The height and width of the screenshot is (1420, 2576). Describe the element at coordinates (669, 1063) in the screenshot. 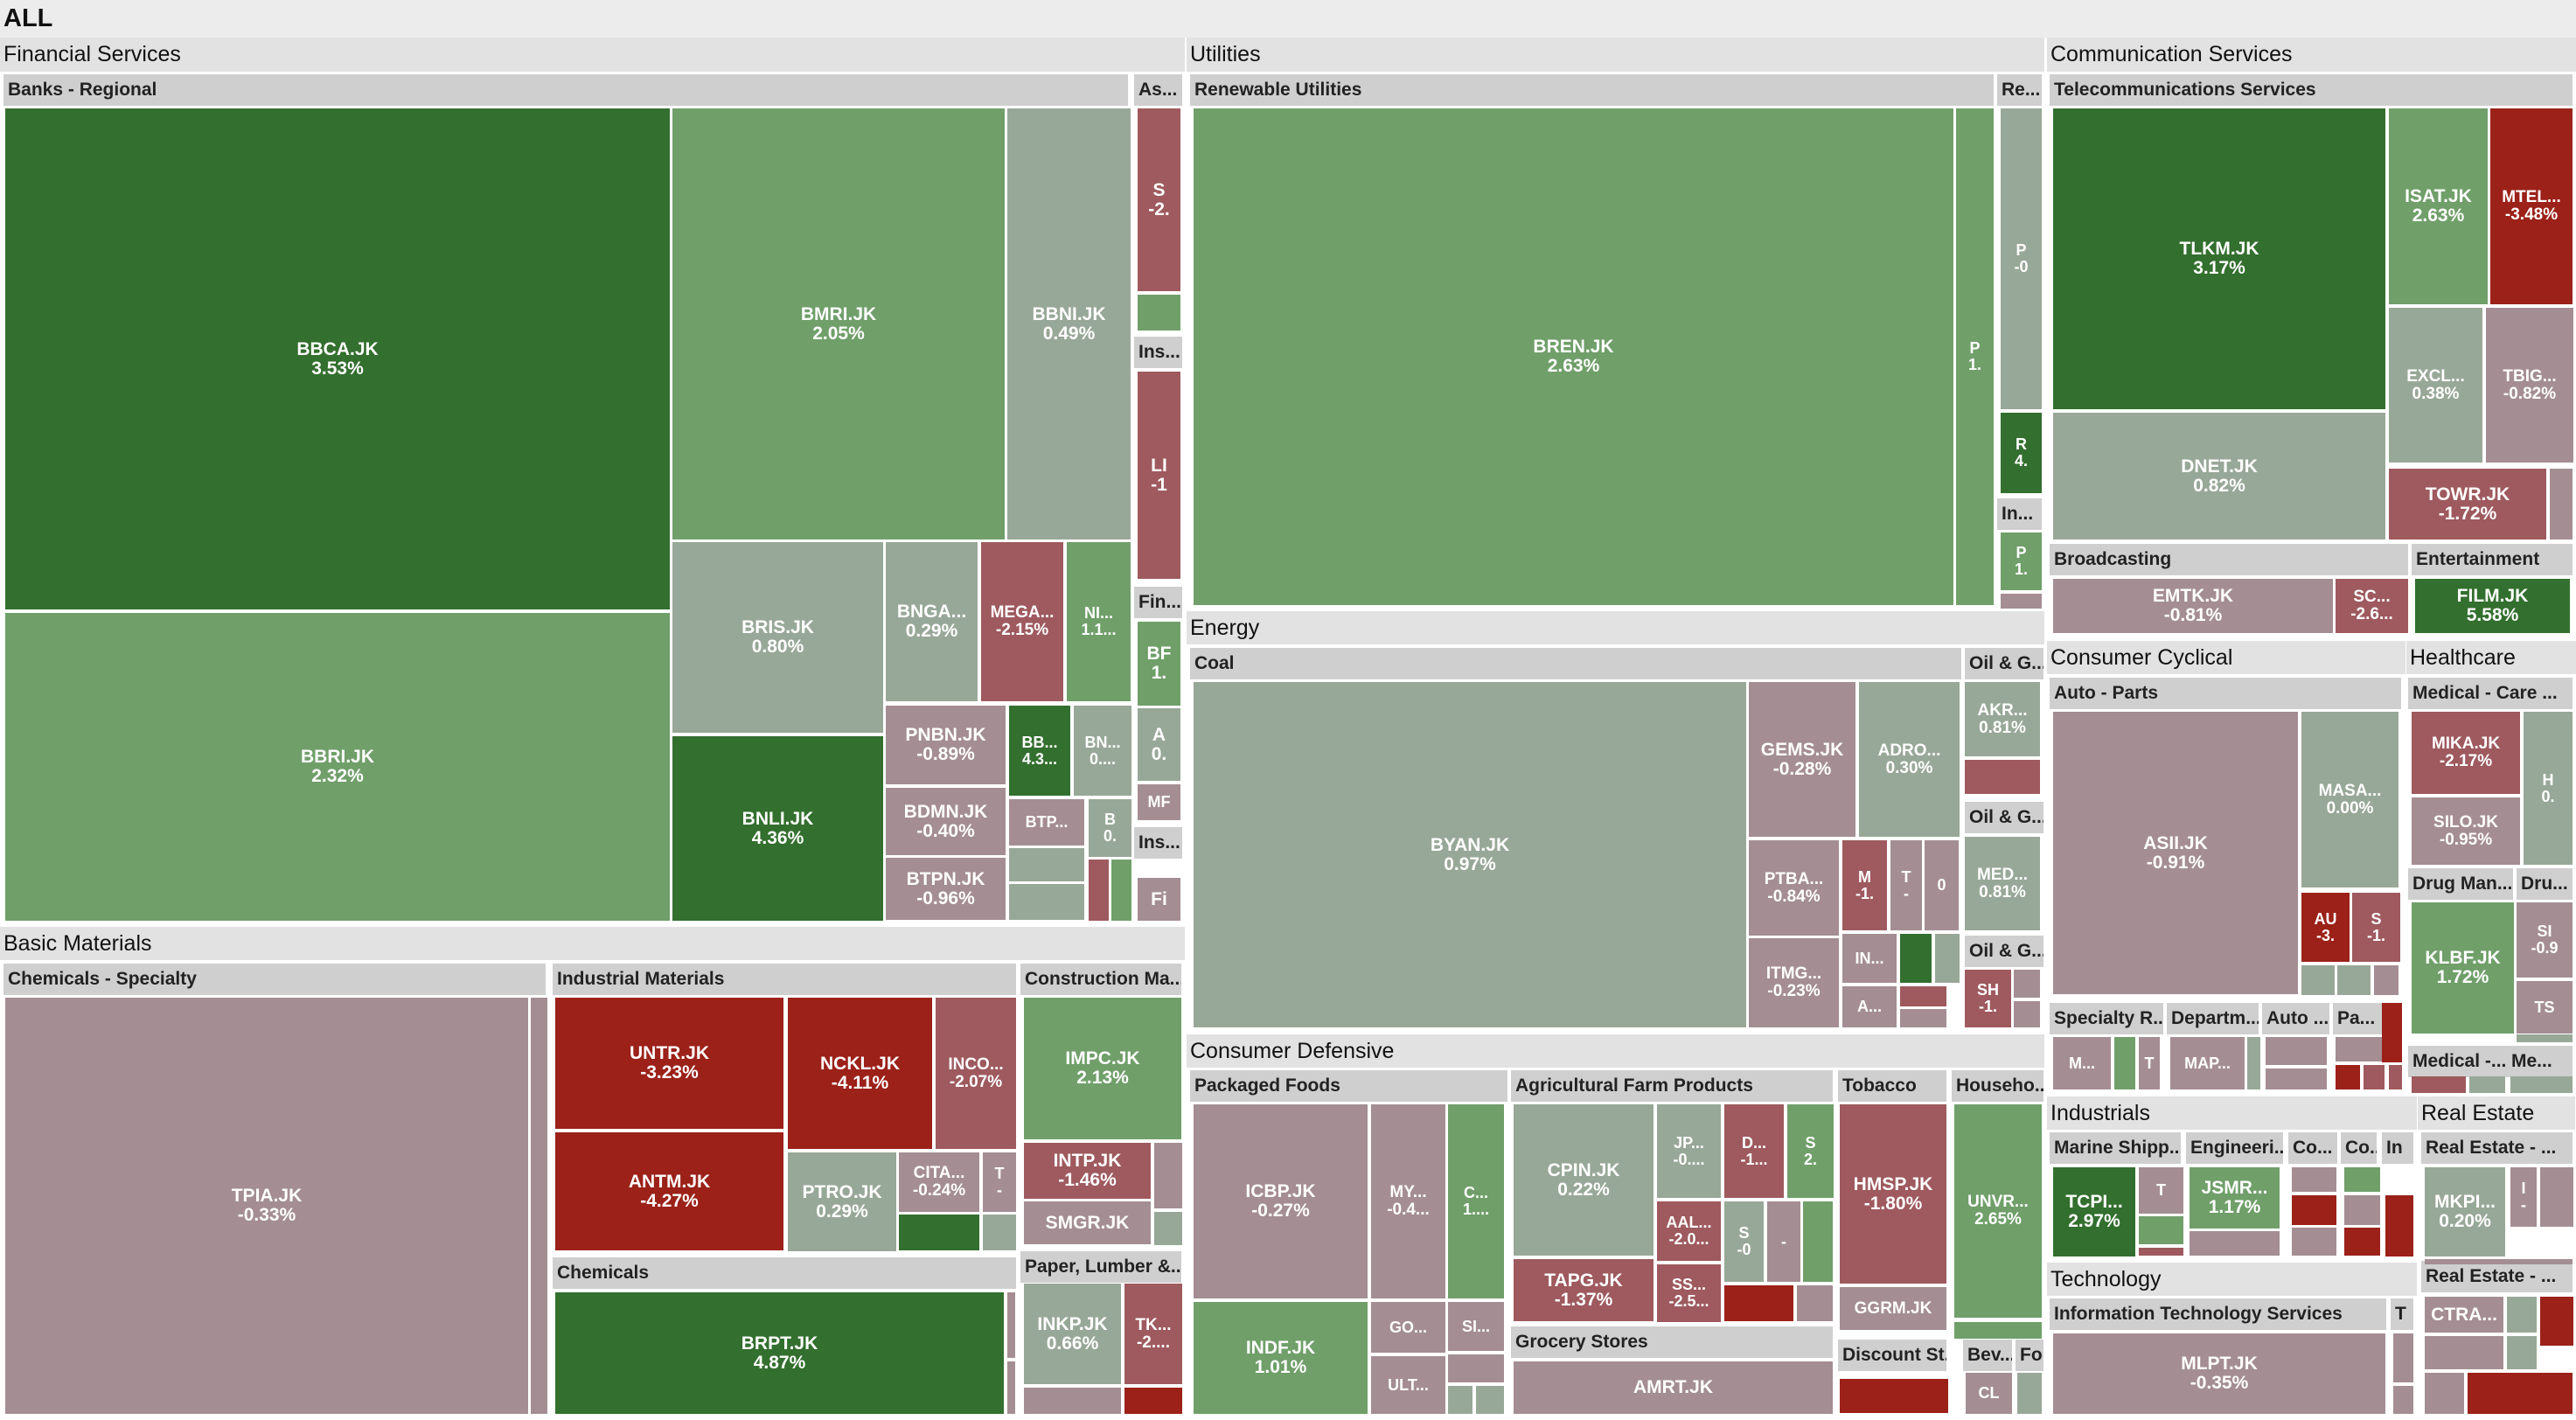

I see `treemap-cell: UNTR.JK -3.23%` at that location.